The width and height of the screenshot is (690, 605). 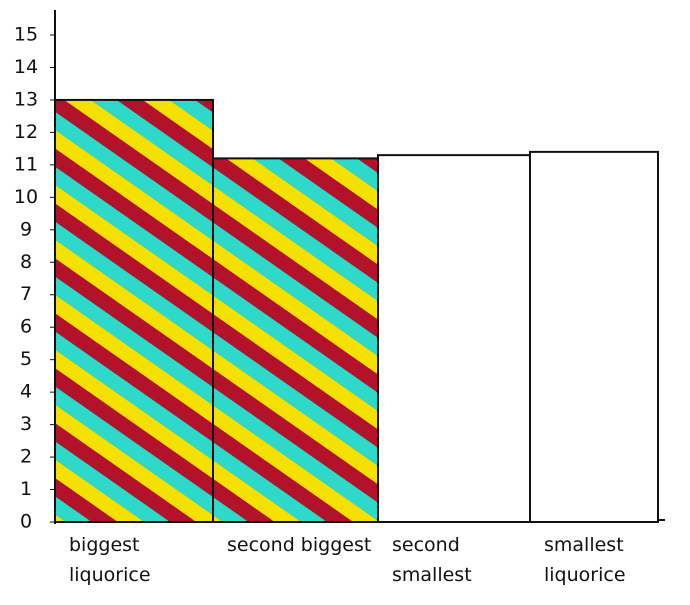 What do you see at coordinates (26, 67) in the screenshot?
I see `y-tick-label: 14` at bounding box center [26, 67].